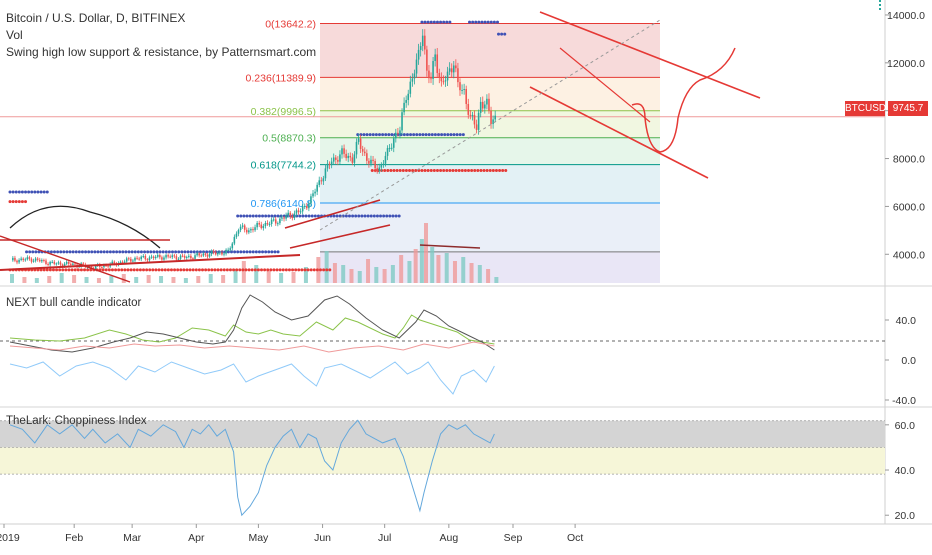  I want to click on chop-axis-label: 60.0, so click(905, 426).